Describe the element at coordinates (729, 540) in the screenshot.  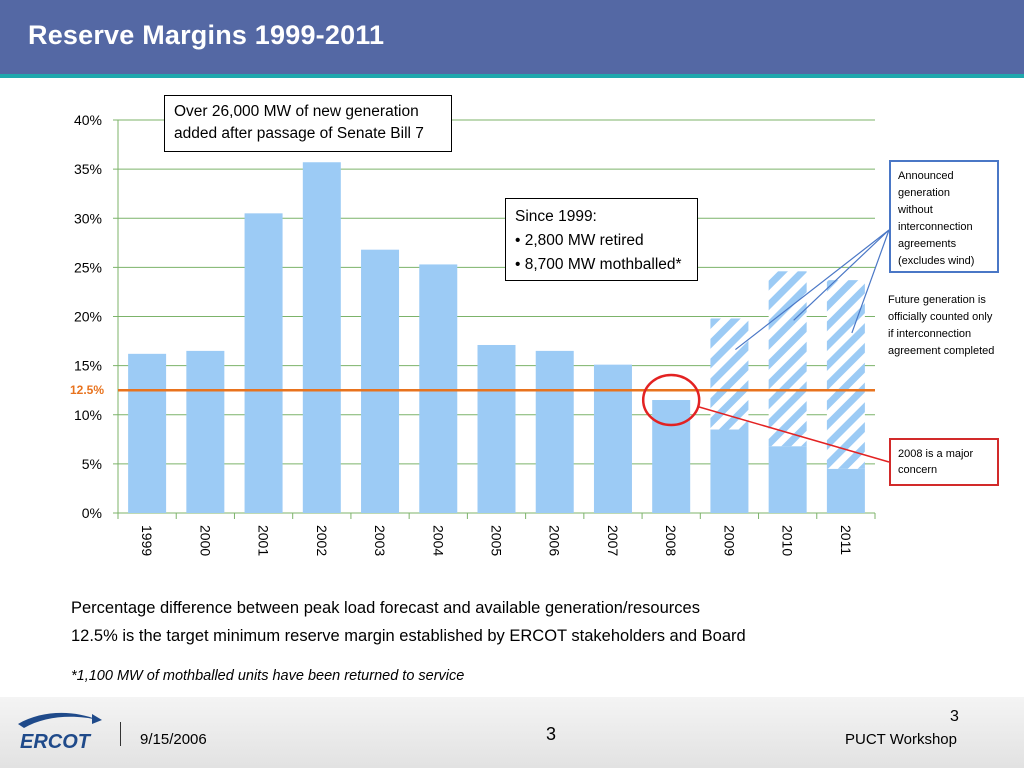
I see `x-tick-label: 2009` at that location.